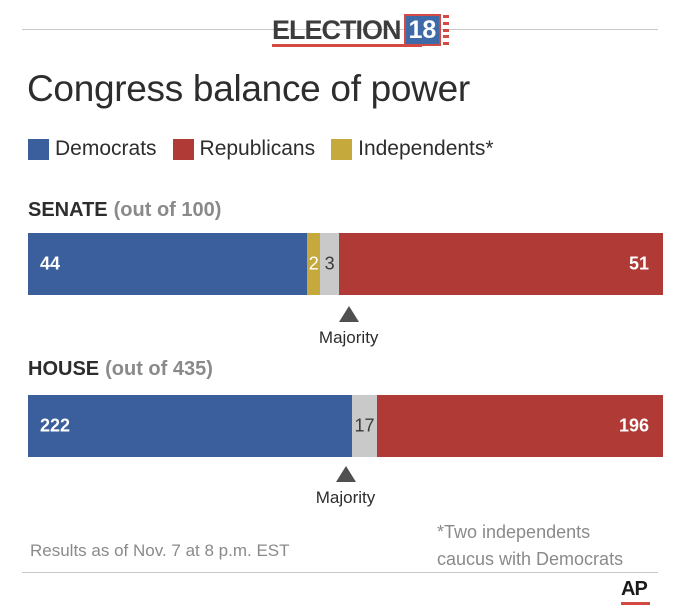 The width and height of the screenshot is (695, 612). I want to click on data-label: 44, so click(50, 263).